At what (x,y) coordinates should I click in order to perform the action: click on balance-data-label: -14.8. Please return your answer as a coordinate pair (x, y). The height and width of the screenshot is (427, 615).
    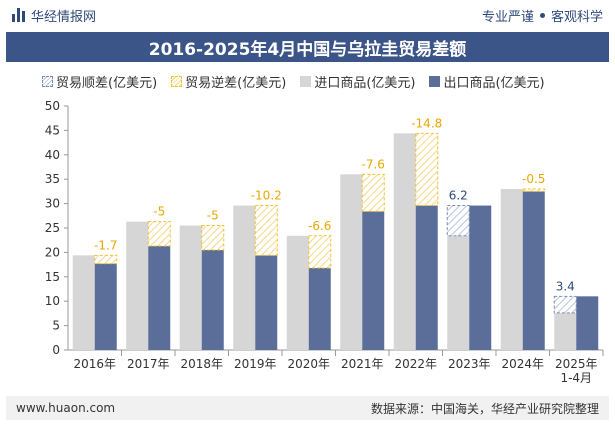
    Looking at the image, I should click on (426, 123).